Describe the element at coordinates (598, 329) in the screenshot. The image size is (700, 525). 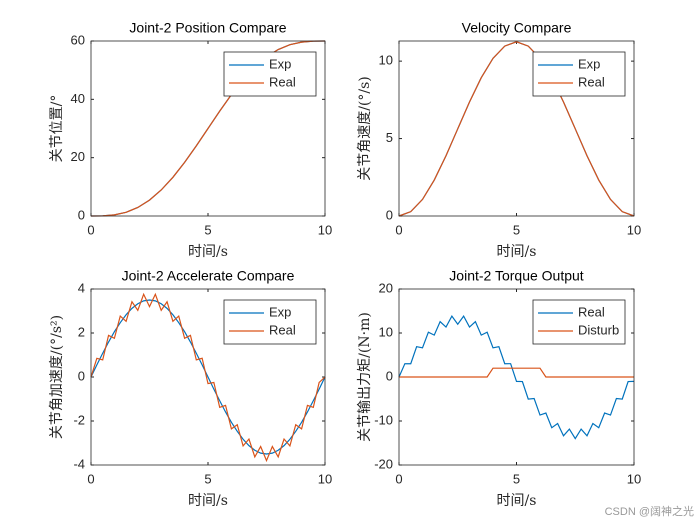
I see `legend-label: Disturb` at that location.